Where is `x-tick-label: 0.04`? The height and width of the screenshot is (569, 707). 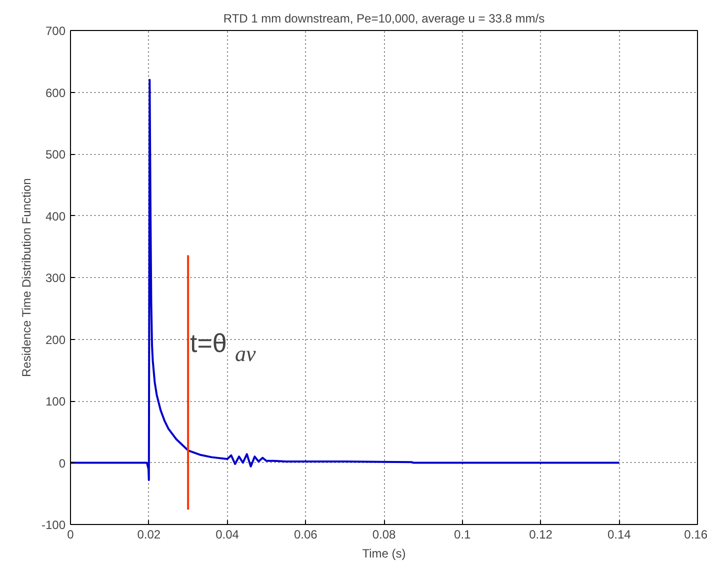
x-tick-label: 0.04 is located at coordinates (228, 535).